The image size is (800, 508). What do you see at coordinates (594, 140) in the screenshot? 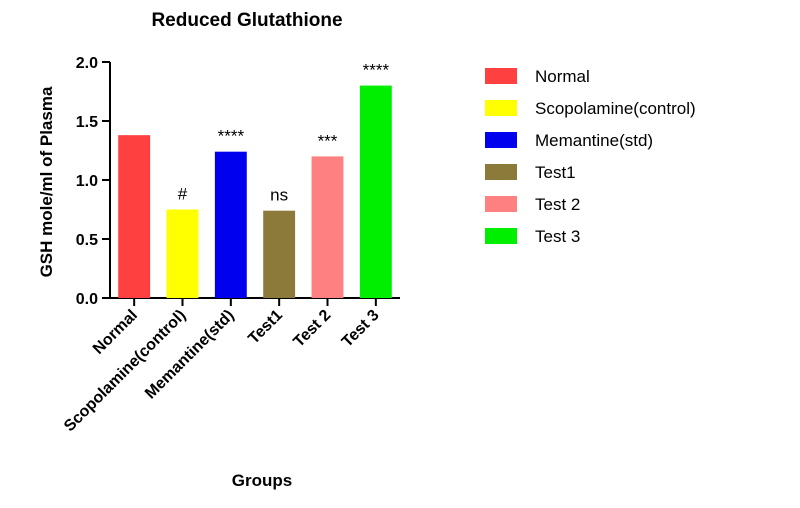
I see `legend-label-memantine-std: Memantine(std)` at bounding box center [594, 140].